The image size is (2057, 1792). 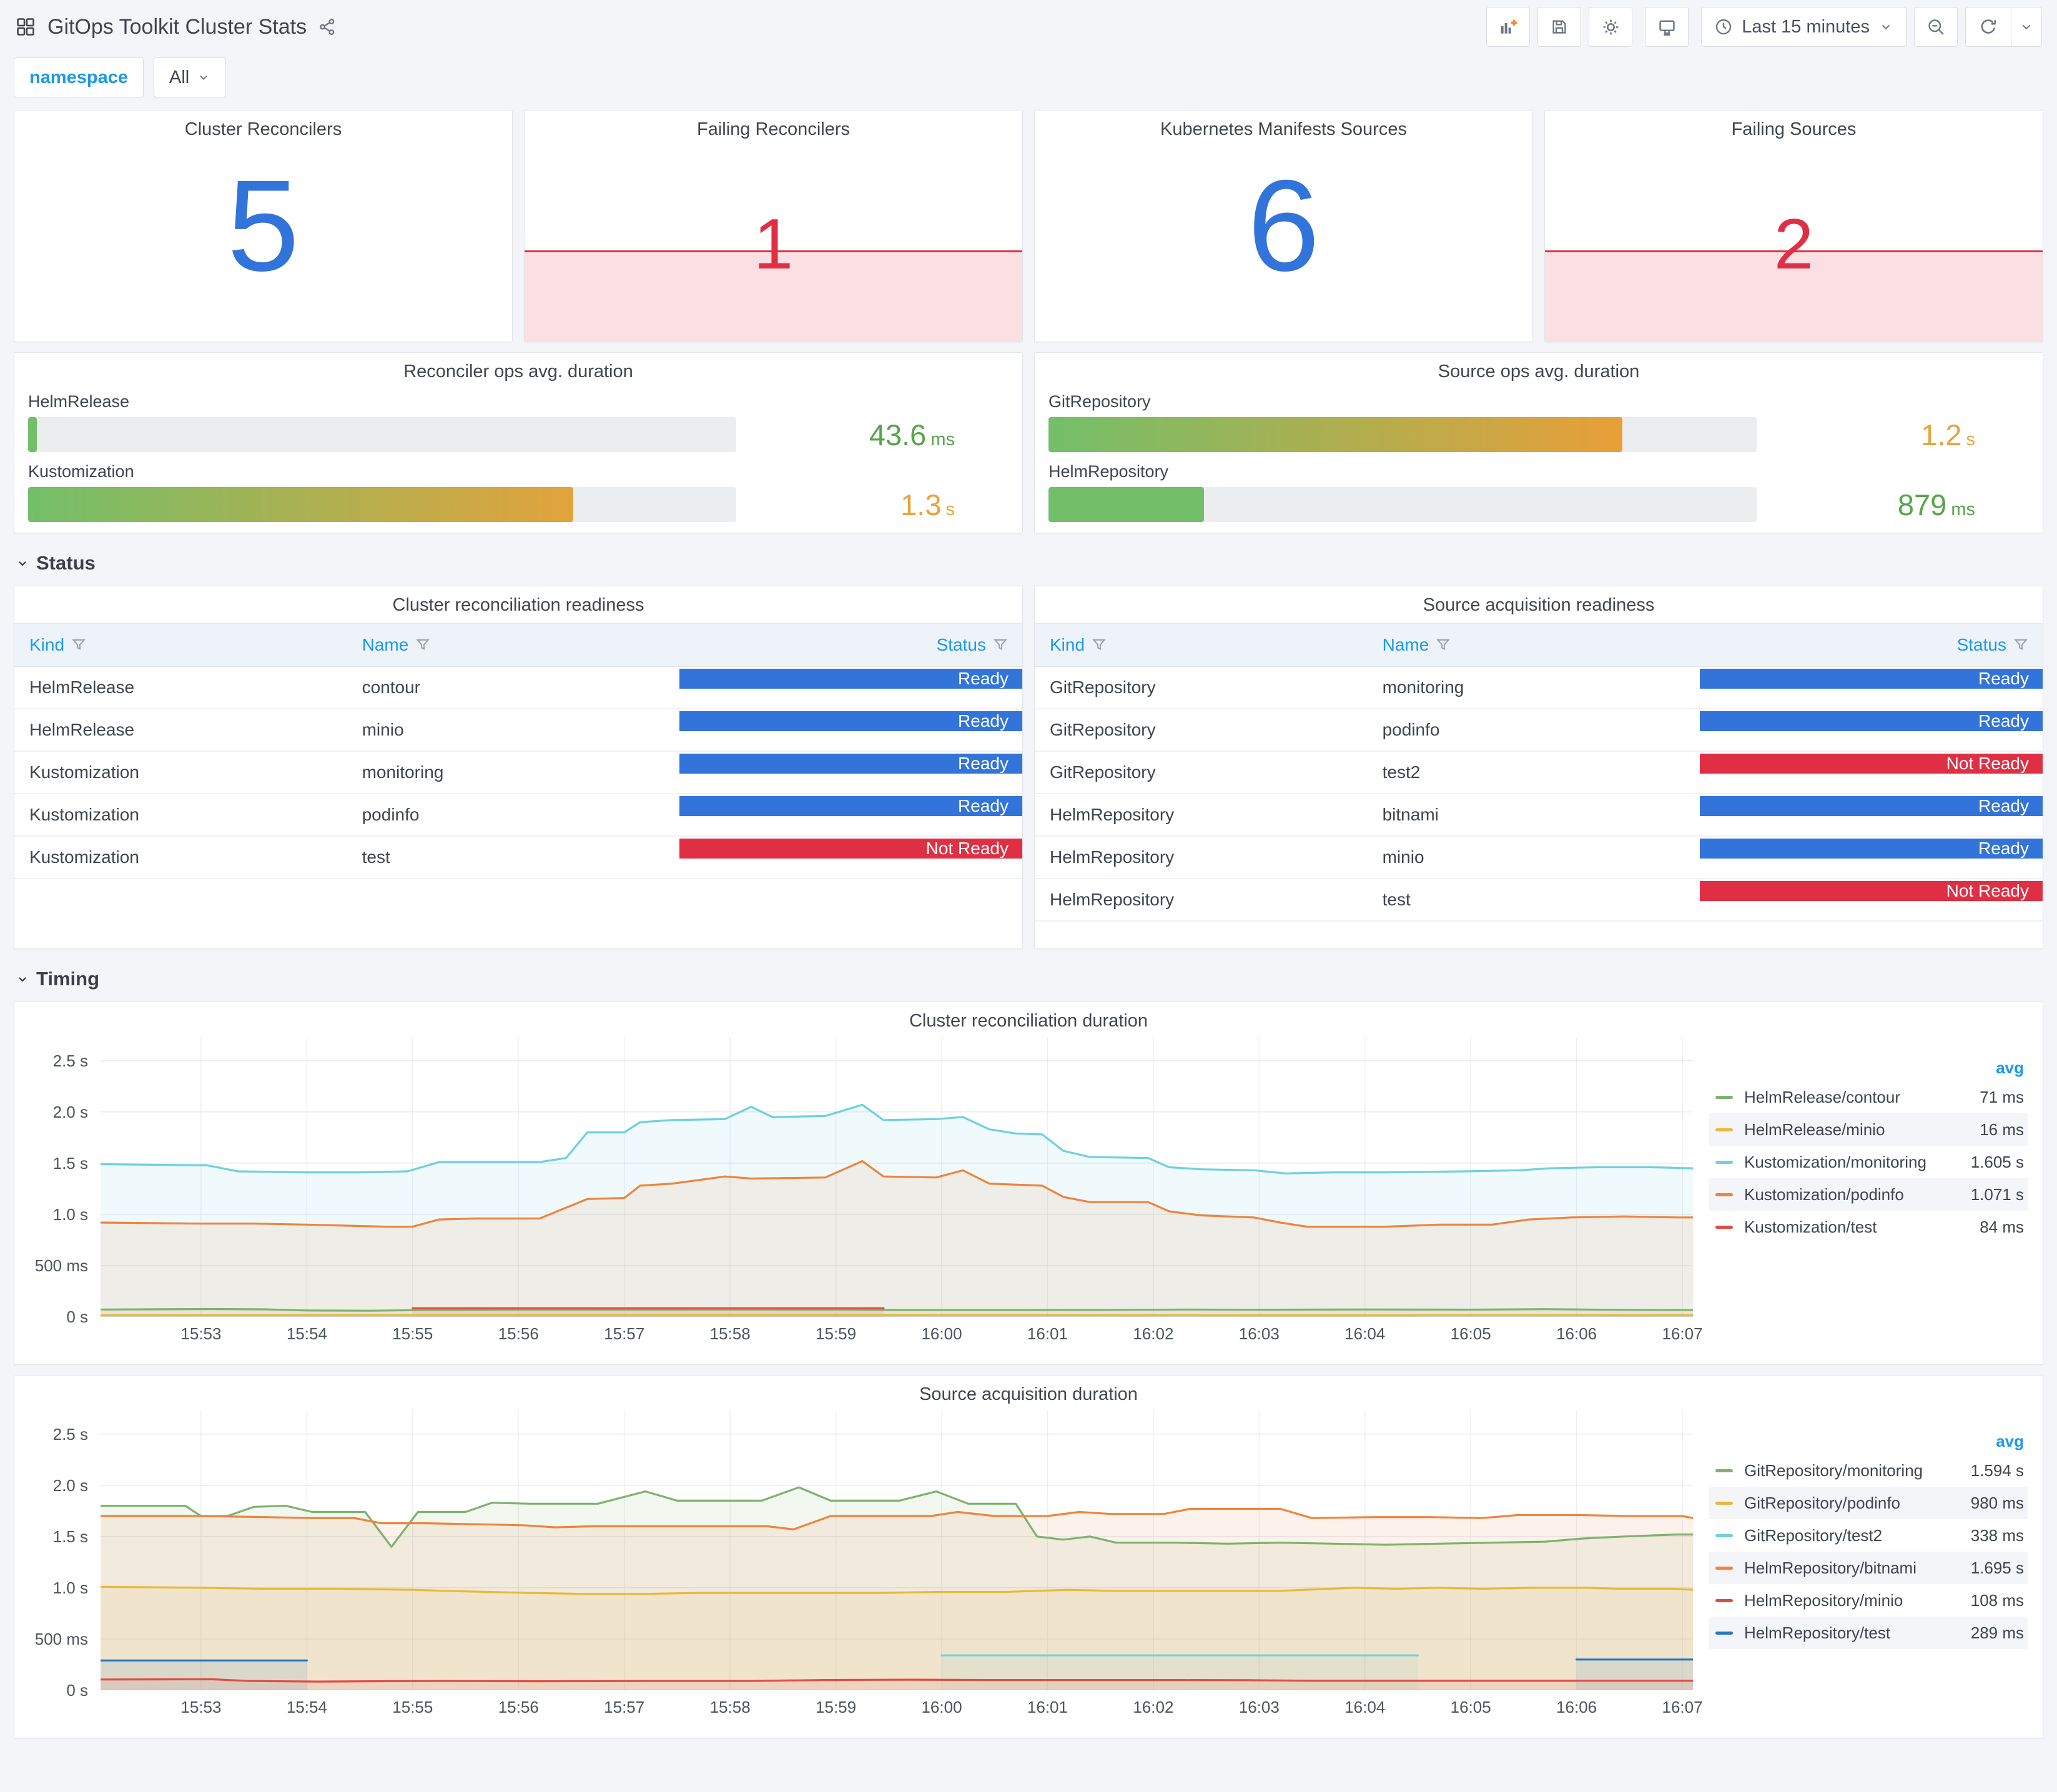 What do you see at coordinates (1539, 434) in the screenshot?
I see `gauge-bar: 1.2 s` at bounding box center [1539, 434].